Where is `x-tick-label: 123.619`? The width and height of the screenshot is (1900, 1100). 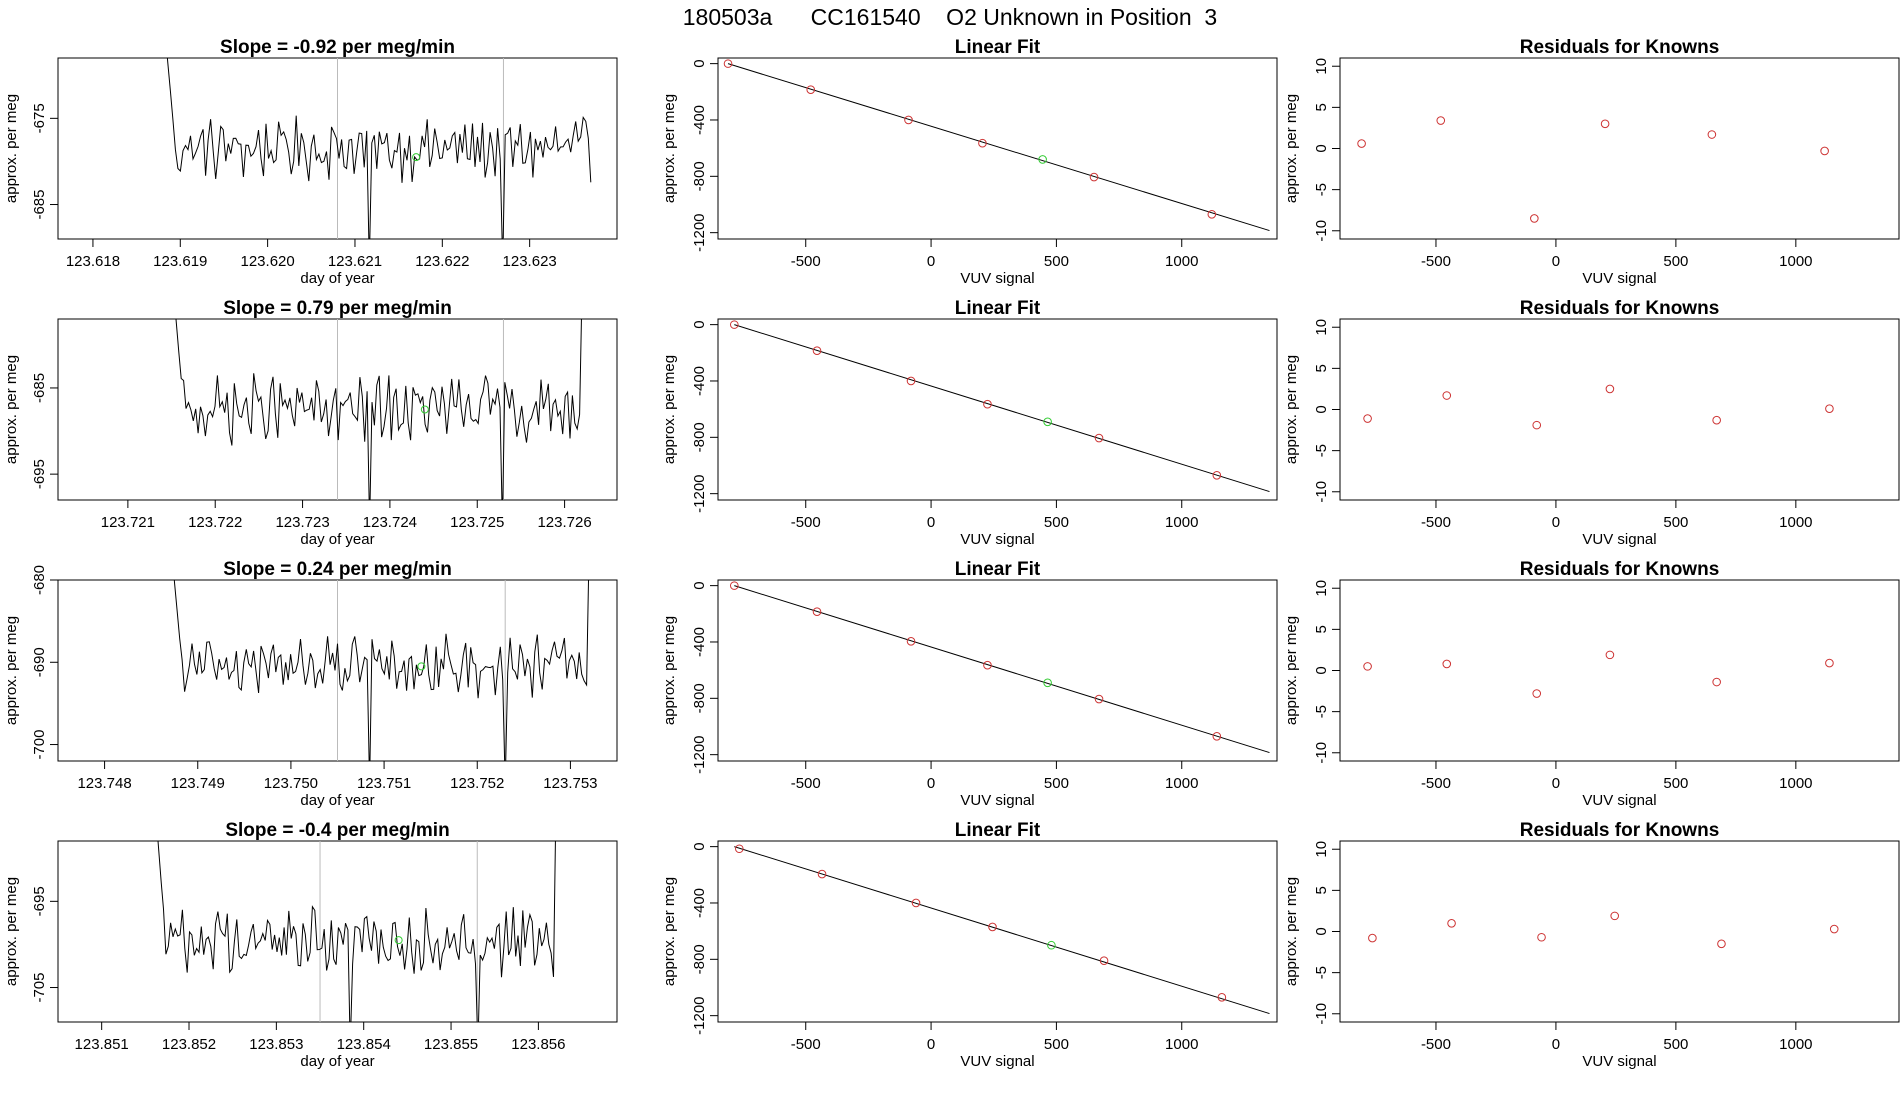 x-tick-label: 123.619 is located at coordinates (180, 261).